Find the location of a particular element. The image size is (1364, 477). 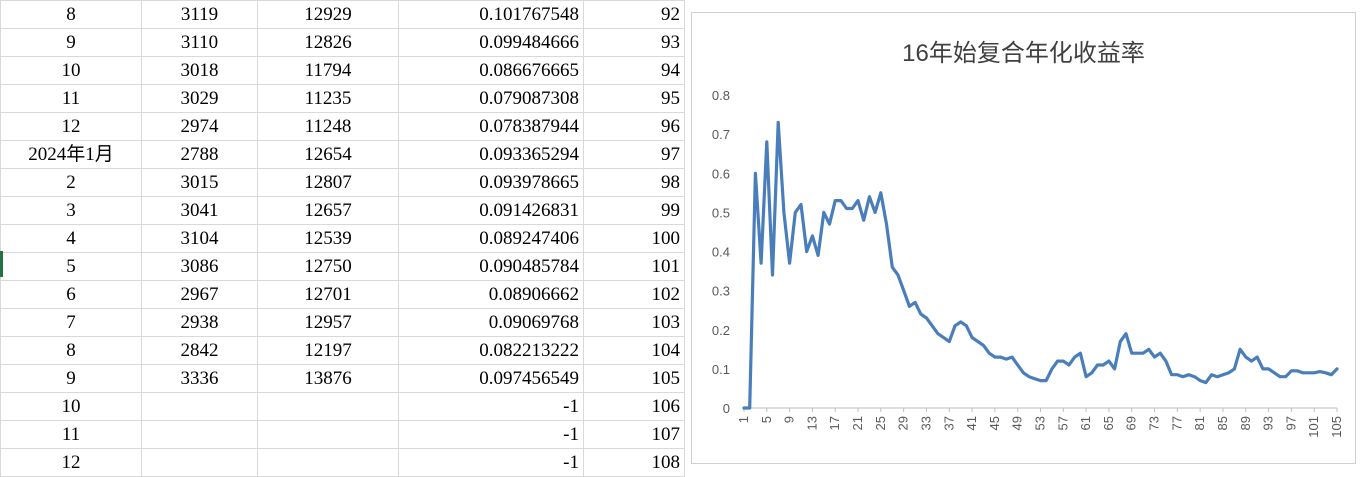

cell: 2788 is located at coordinates (199, 154).